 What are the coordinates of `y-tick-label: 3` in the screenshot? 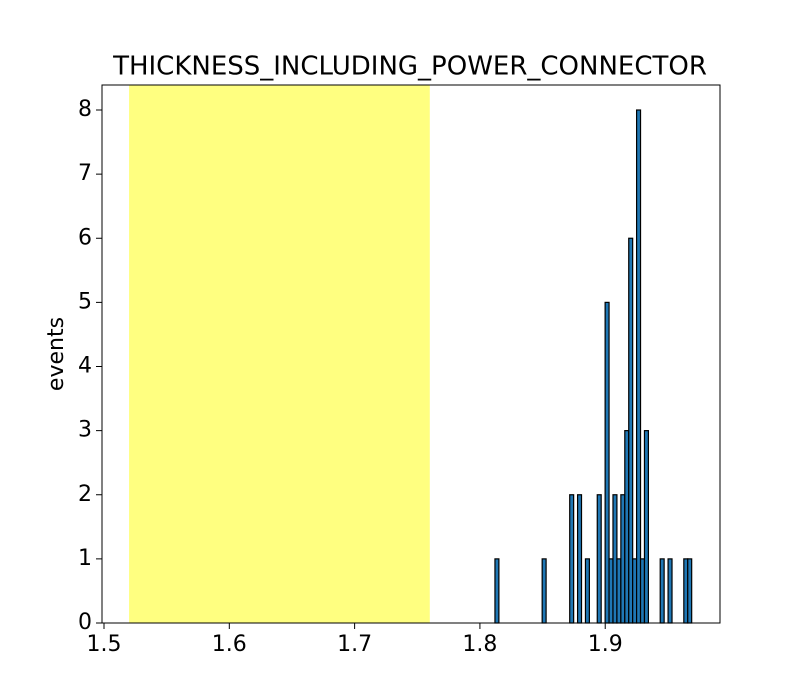 It's located at (85, 430).